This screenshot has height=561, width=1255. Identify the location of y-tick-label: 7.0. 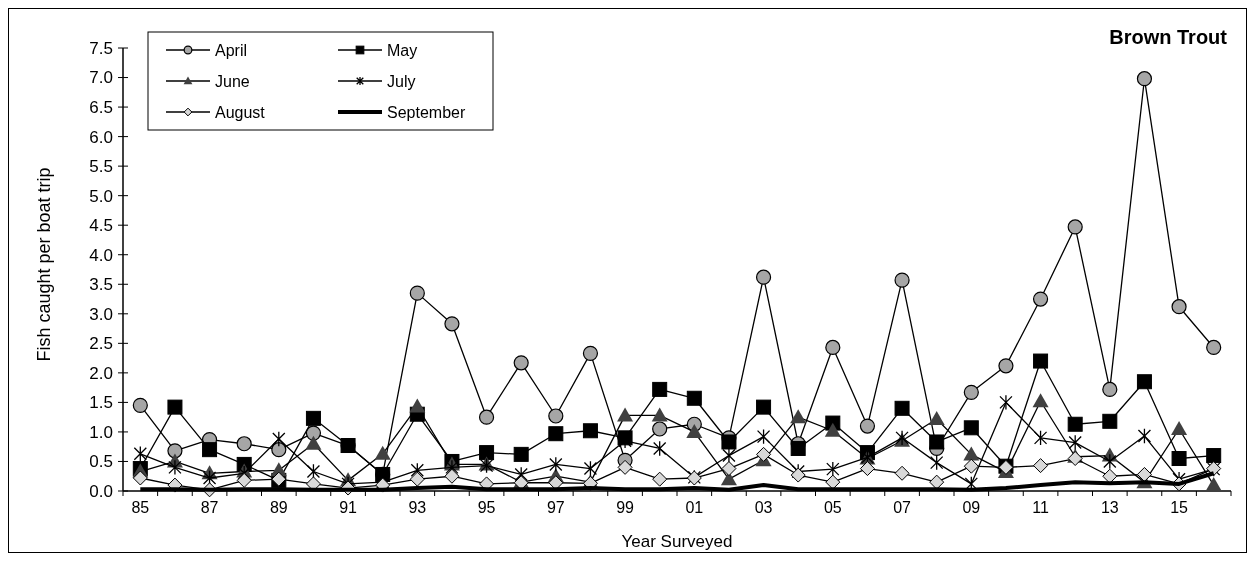
(101, 78).